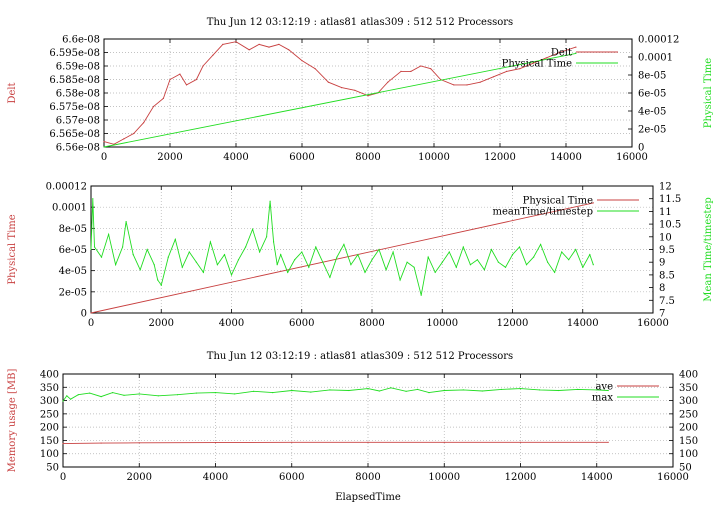  Describe the element at coordinates (688, 454) in the screenshot. I see `y2-tick-label: 100` at that location.